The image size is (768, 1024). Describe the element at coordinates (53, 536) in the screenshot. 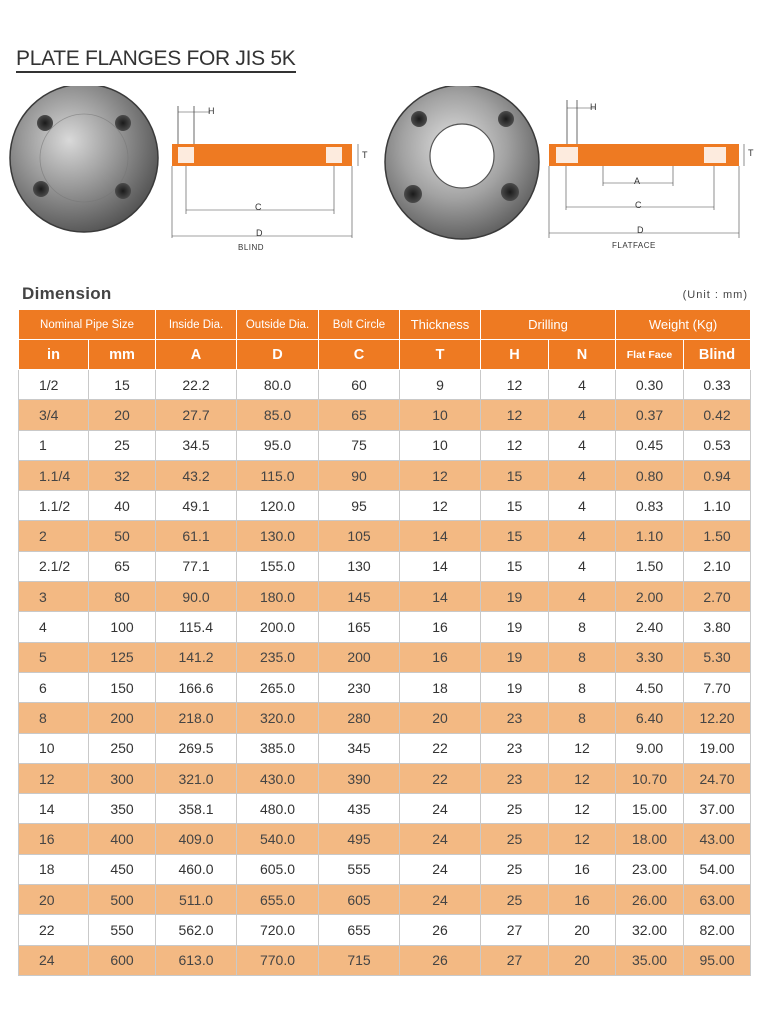

I see `cell-in: 2` at that location.